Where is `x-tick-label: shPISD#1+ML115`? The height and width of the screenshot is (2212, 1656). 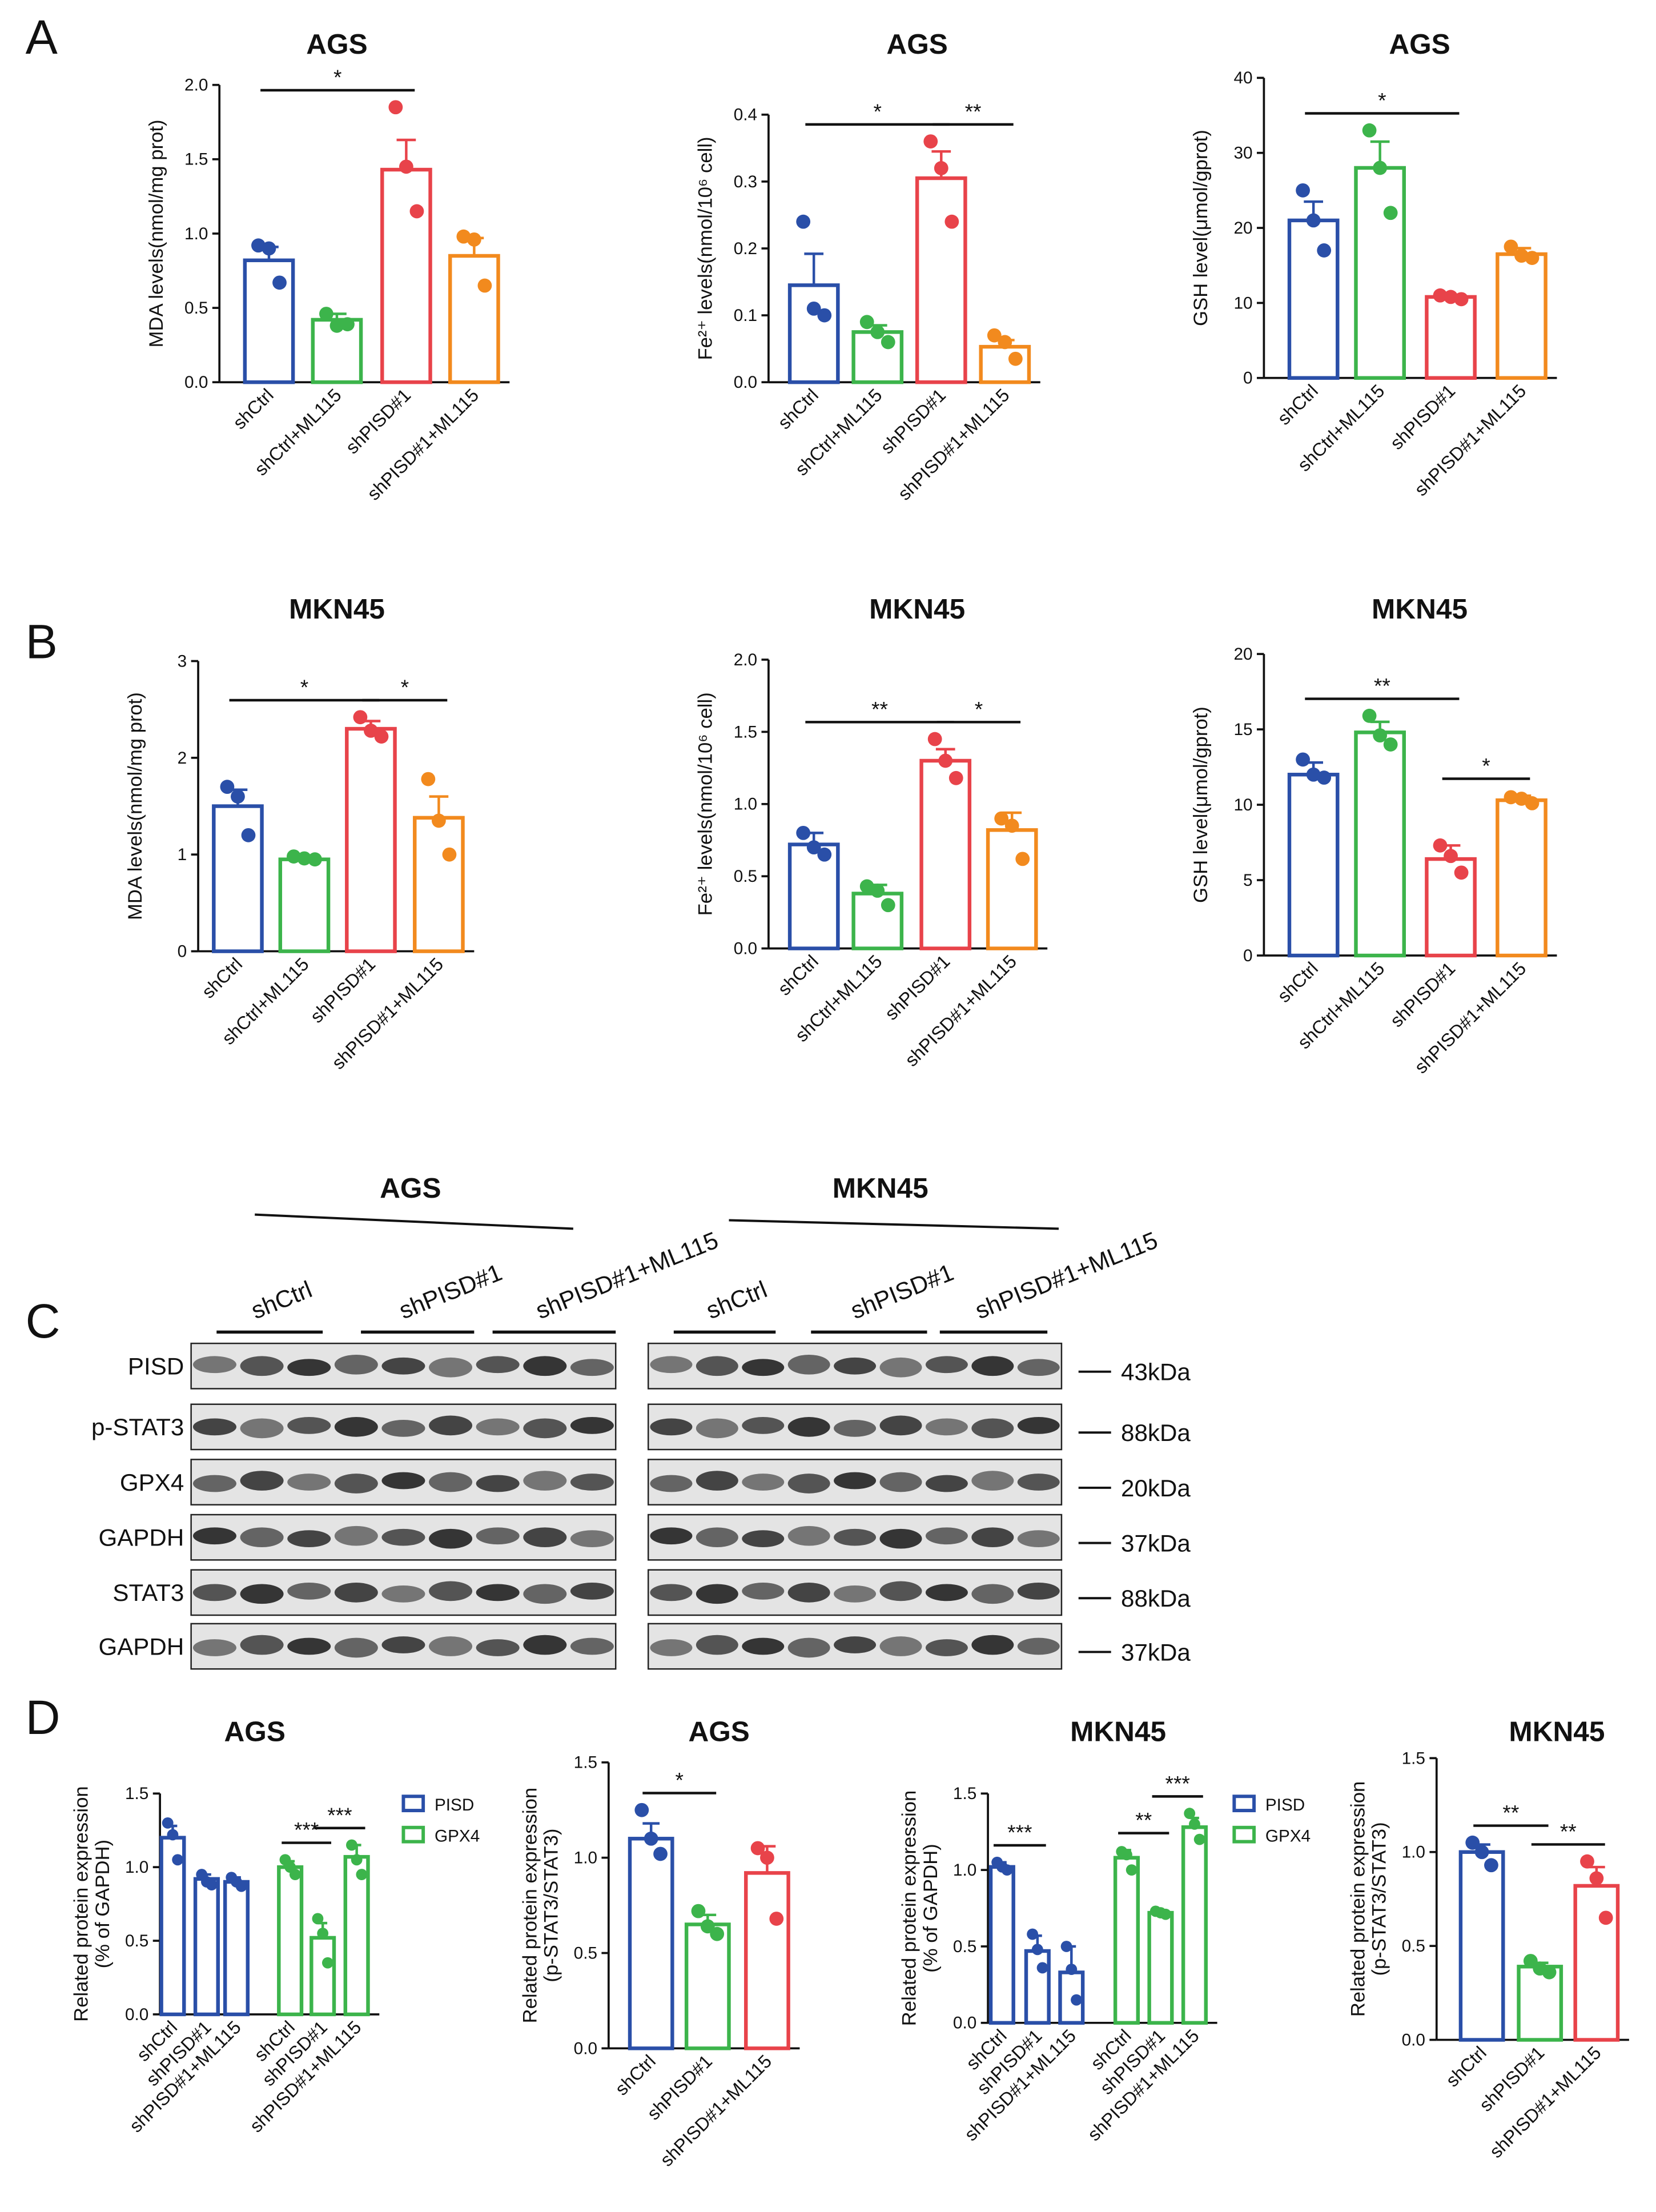 x-tick-label: shPISD#1+ML115 is located at coordinates (715, 2110).